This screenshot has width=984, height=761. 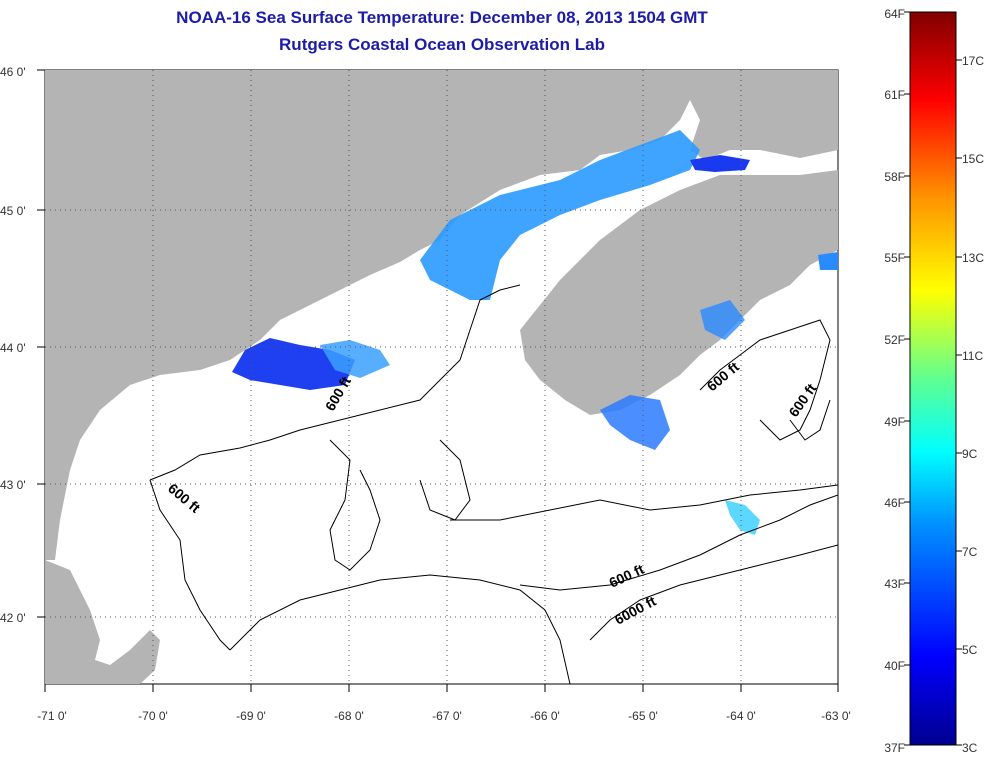 What do you see at coordinates (970, 650) in the screenshot?
I see `colorbar-c-label: 5C` at bounding box center [970, 650].